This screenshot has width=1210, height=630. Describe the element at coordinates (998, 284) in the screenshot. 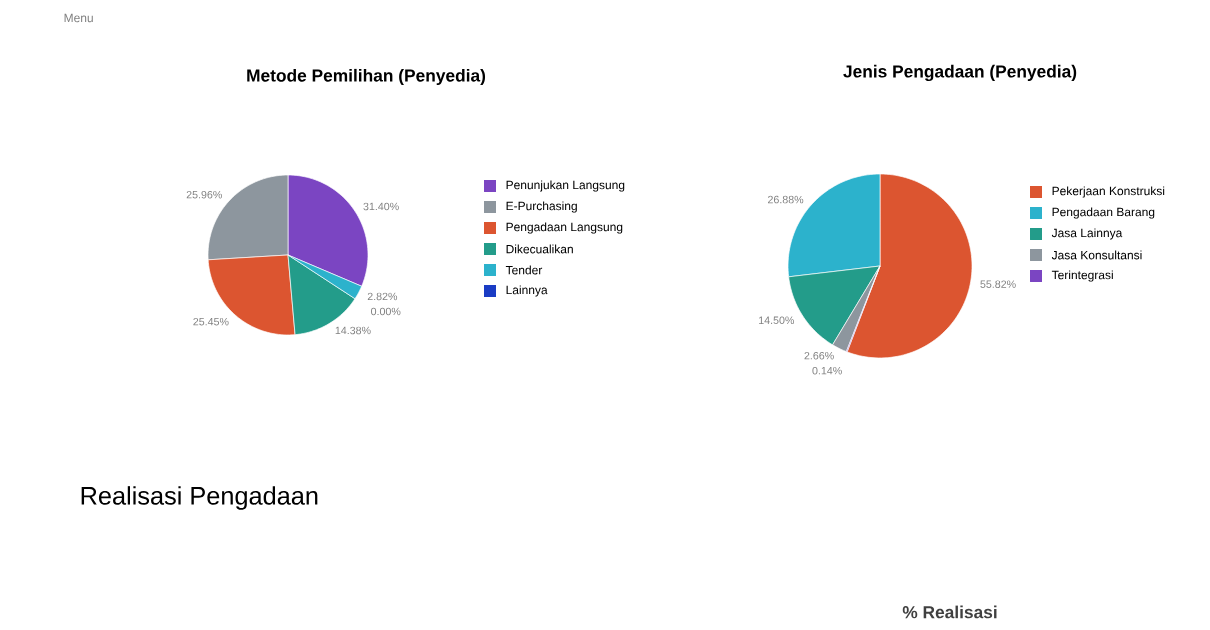

I see `data-label: 55.82%` at that location.